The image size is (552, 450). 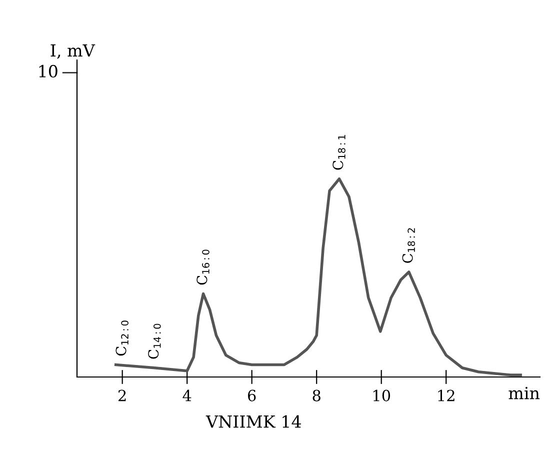 What do you see at coordinates (253, 421) in the screenshot?
I see `text: VNIIMK 14` at bounding box center [253, 421].